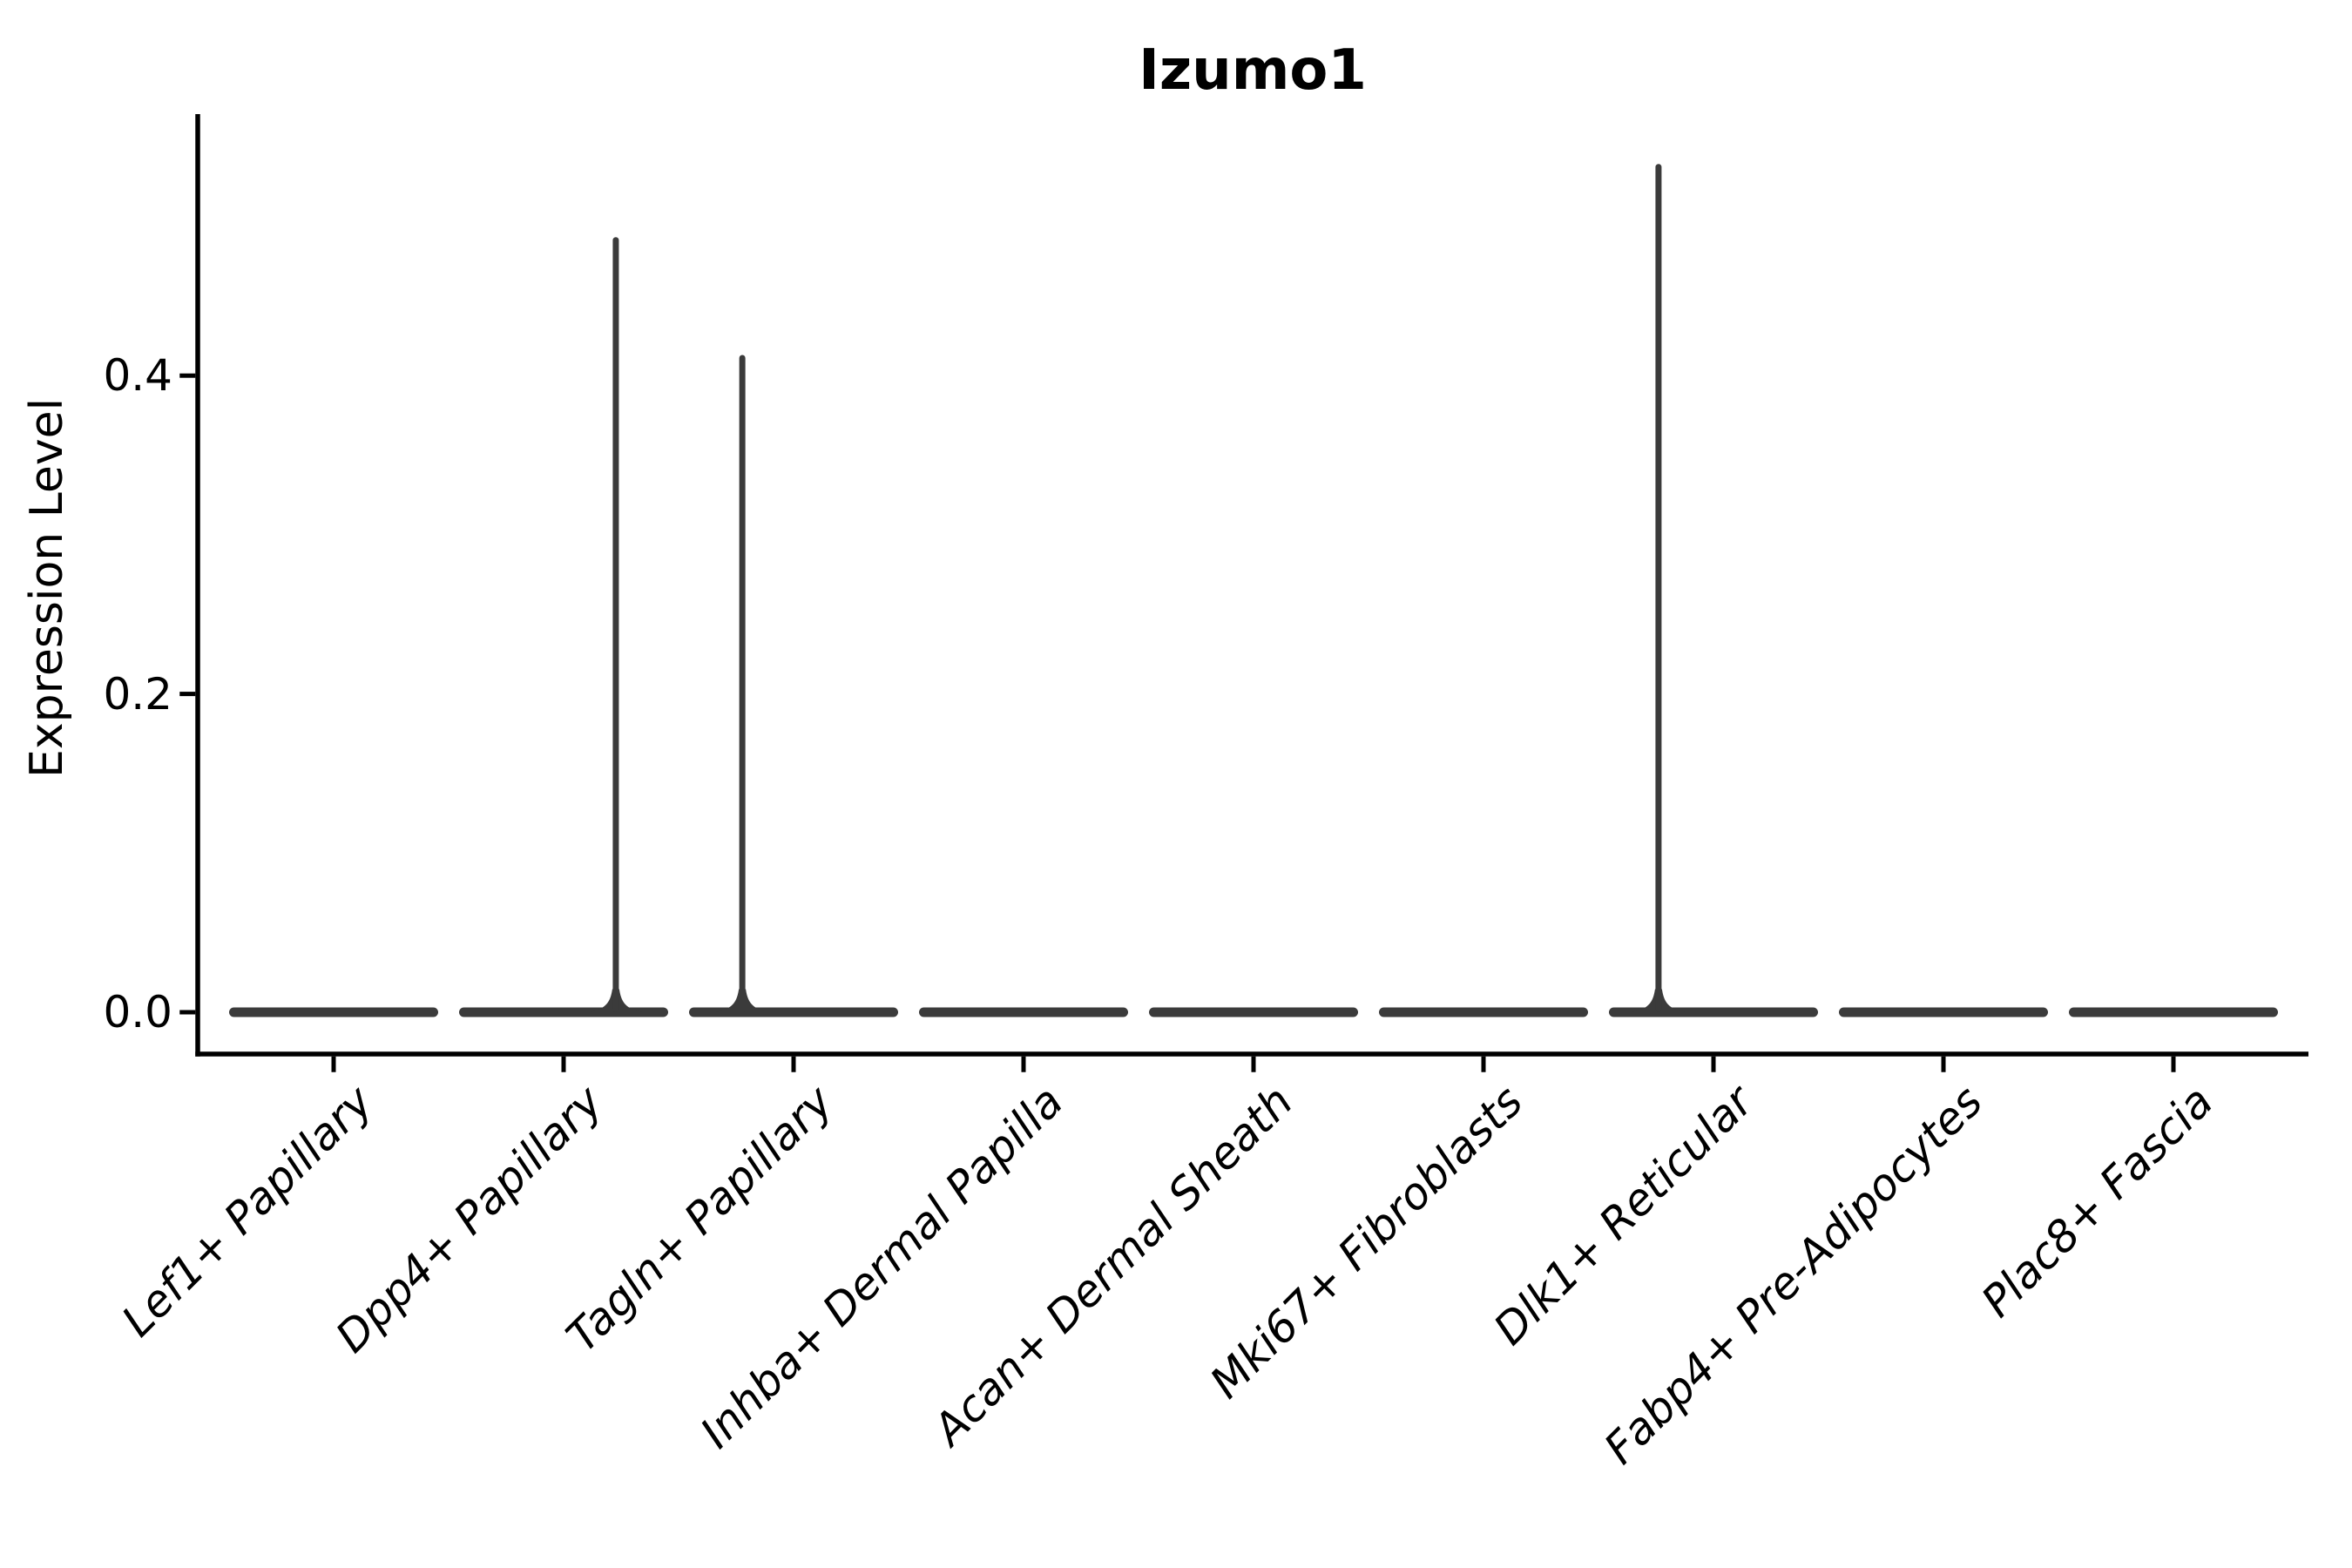 The width and height of the screenshot is (2352, 1568). I want to click on x-axis-spine, so click(1251, 1054).